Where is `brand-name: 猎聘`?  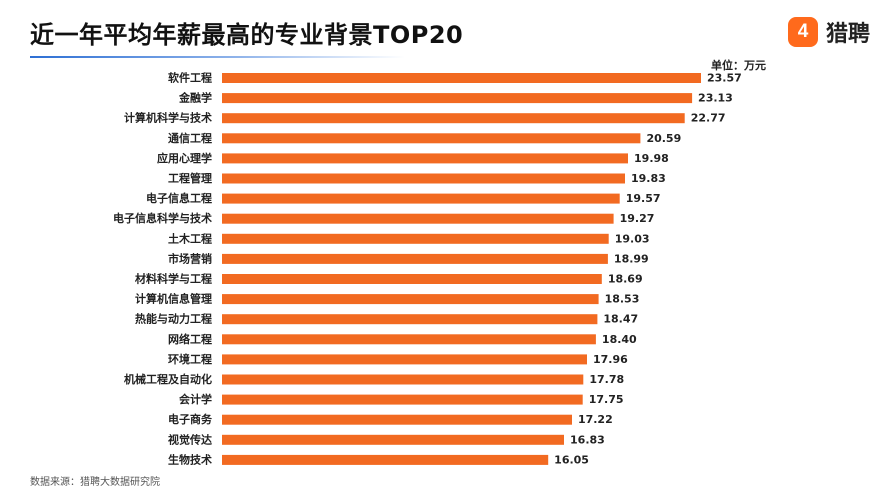 brand-name: 猎聘 is located at coordinates (847, 34).